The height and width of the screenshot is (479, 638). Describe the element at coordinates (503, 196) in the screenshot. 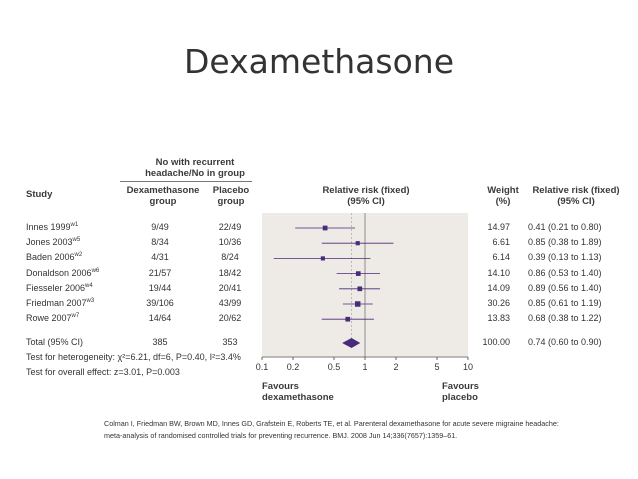

I see `col-weight-header: Weight (%)` at that location.